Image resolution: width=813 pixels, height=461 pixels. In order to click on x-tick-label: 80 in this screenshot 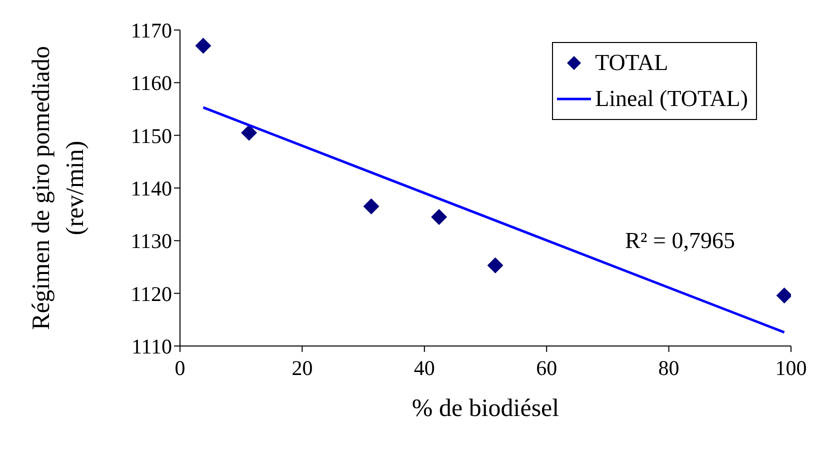, I will do `click(669, 368)`.